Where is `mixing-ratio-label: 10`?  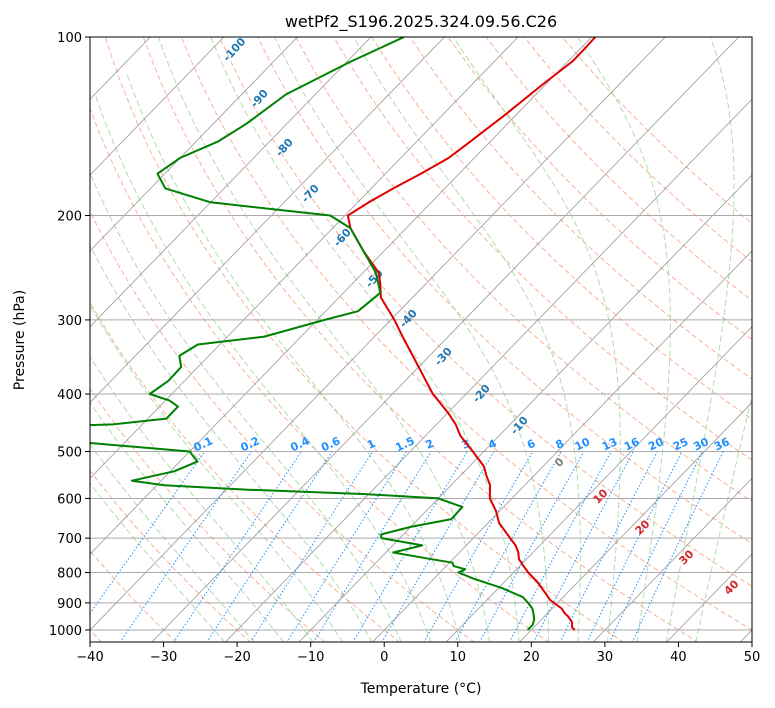
mixing-ratio-label: 10 is located at coordinates (583, 444).